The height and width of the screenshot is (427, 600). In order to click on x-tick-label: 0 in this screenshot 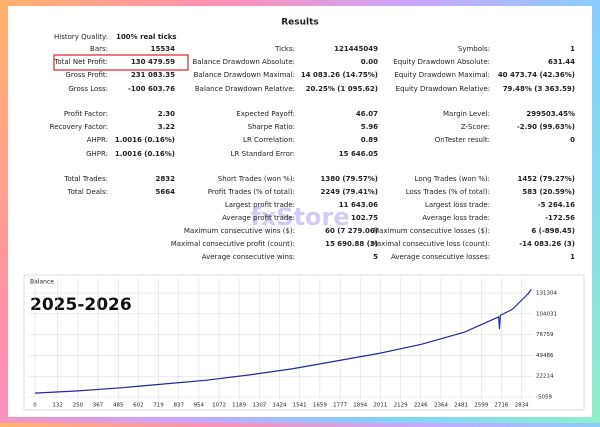, I will do `click(35, 406)`.